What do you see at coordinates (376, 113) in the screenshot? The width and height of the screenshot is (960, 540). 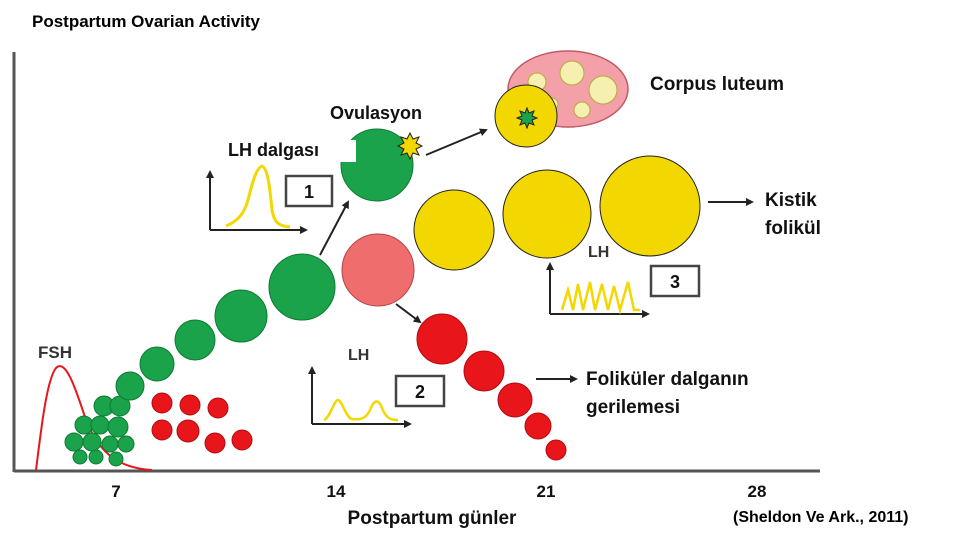 I see `ovulation-label: Ovulasyon` at bounding box center [376, 113].